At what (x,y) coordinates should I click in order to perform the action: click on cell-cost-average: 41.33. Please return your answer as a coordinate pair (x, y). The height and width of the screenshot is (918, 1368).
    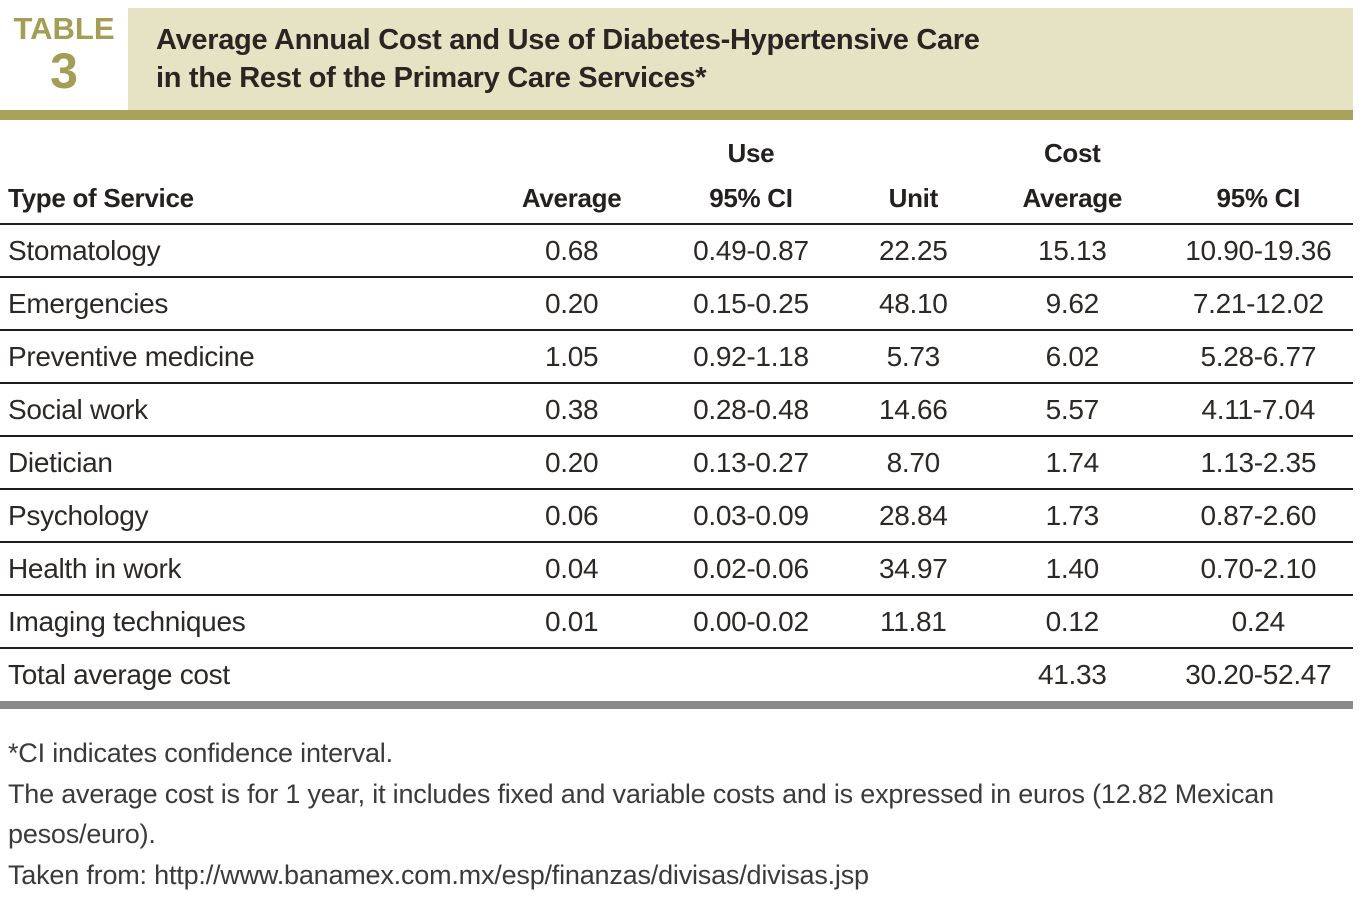
    Looking at the image, I should click on (1072, 674).